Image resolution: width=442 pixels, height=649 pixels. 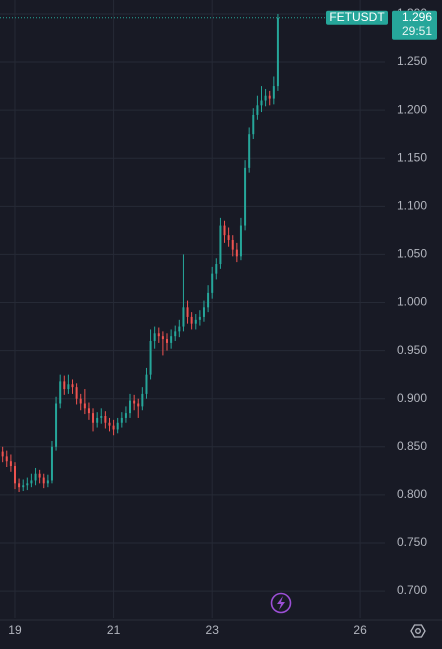 I want to click on x-tick-label: 21, so click(x=114, y=630).